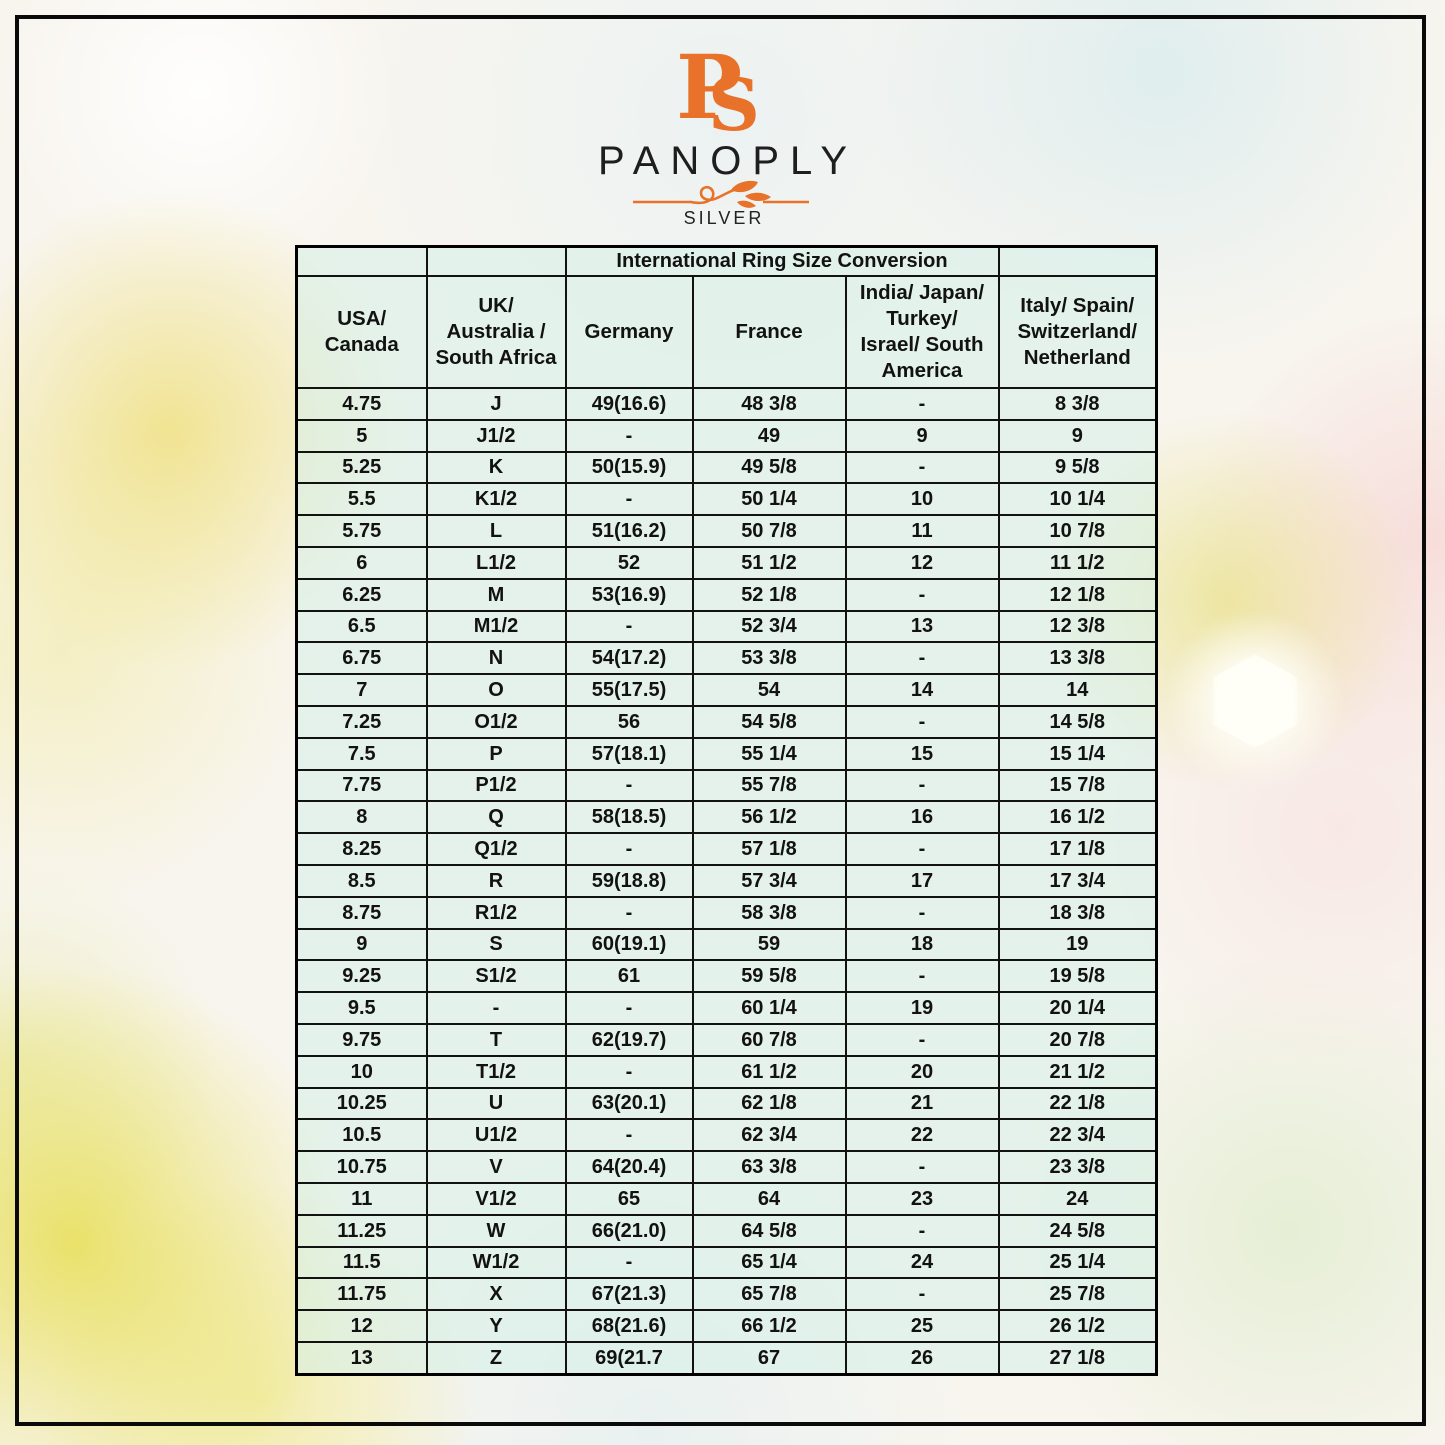  Describe the element at coordinates (496, 753) in the screenshot. I see `size-cell: P` at that location.